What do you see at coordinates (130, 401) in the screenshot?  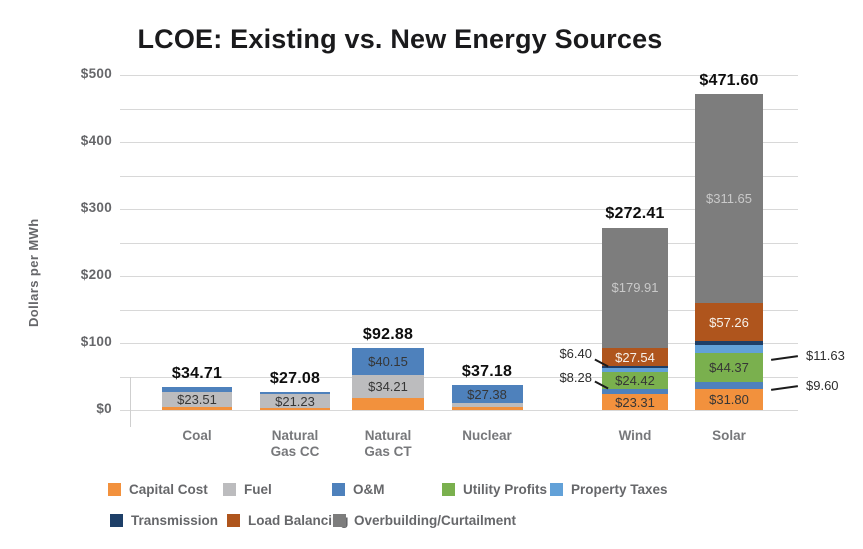 I see `axis-tick` at bounding box center [130, 401].